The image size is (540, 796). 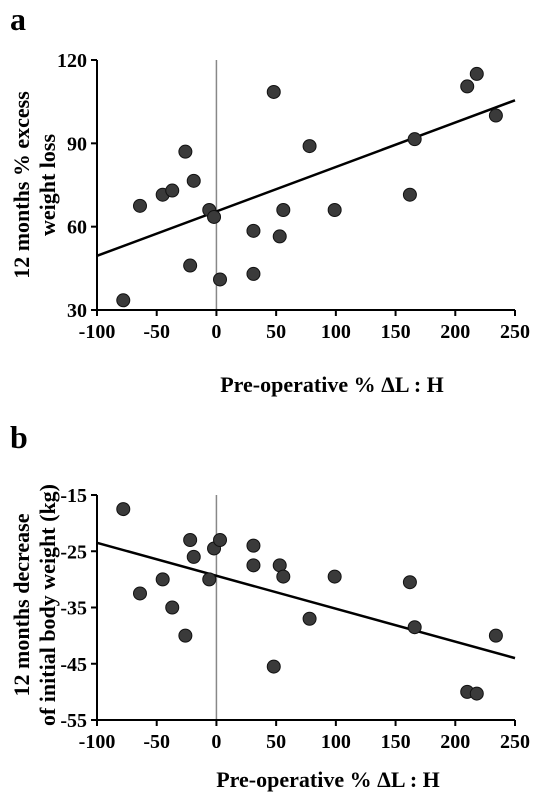 What do you see at coordinates (276, 332) in the screenshot?
I see `panel-a-x-tick-label: 50` at bounding box center [276, 332].